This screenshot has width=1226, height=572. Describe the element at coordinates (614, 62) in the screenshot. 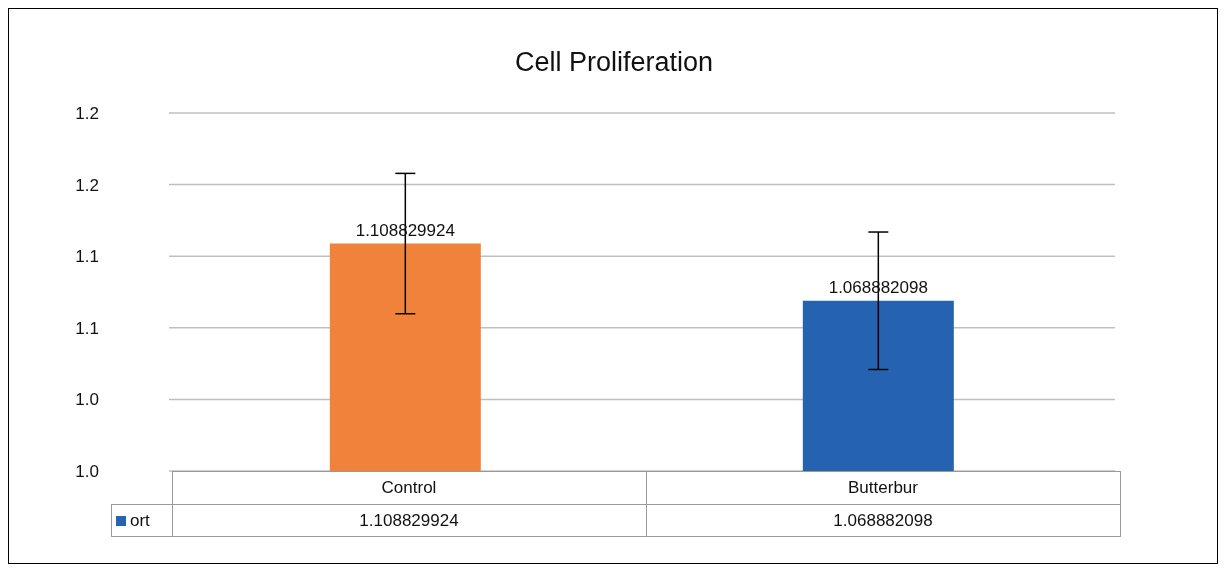

I see `chart-title: Cell Proliferation` at that location.